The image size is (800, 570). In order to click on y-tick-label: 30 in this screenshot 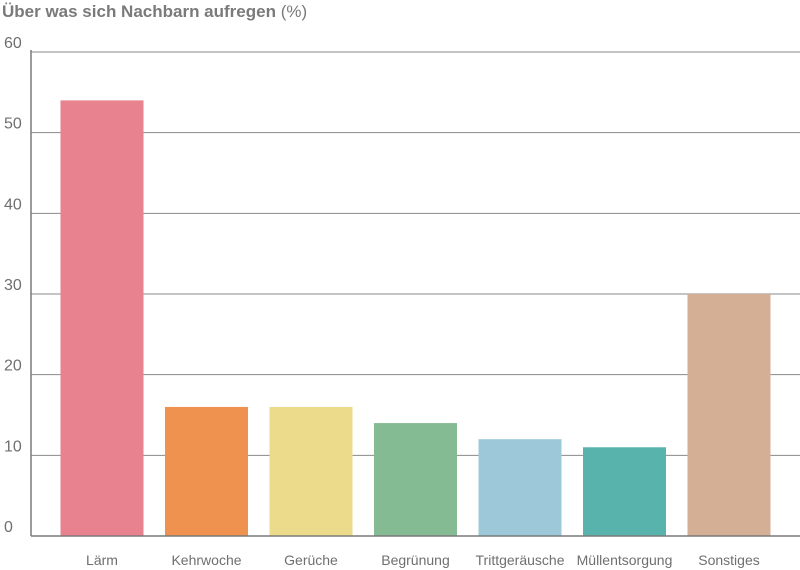, I will do `click(13, 285)`.